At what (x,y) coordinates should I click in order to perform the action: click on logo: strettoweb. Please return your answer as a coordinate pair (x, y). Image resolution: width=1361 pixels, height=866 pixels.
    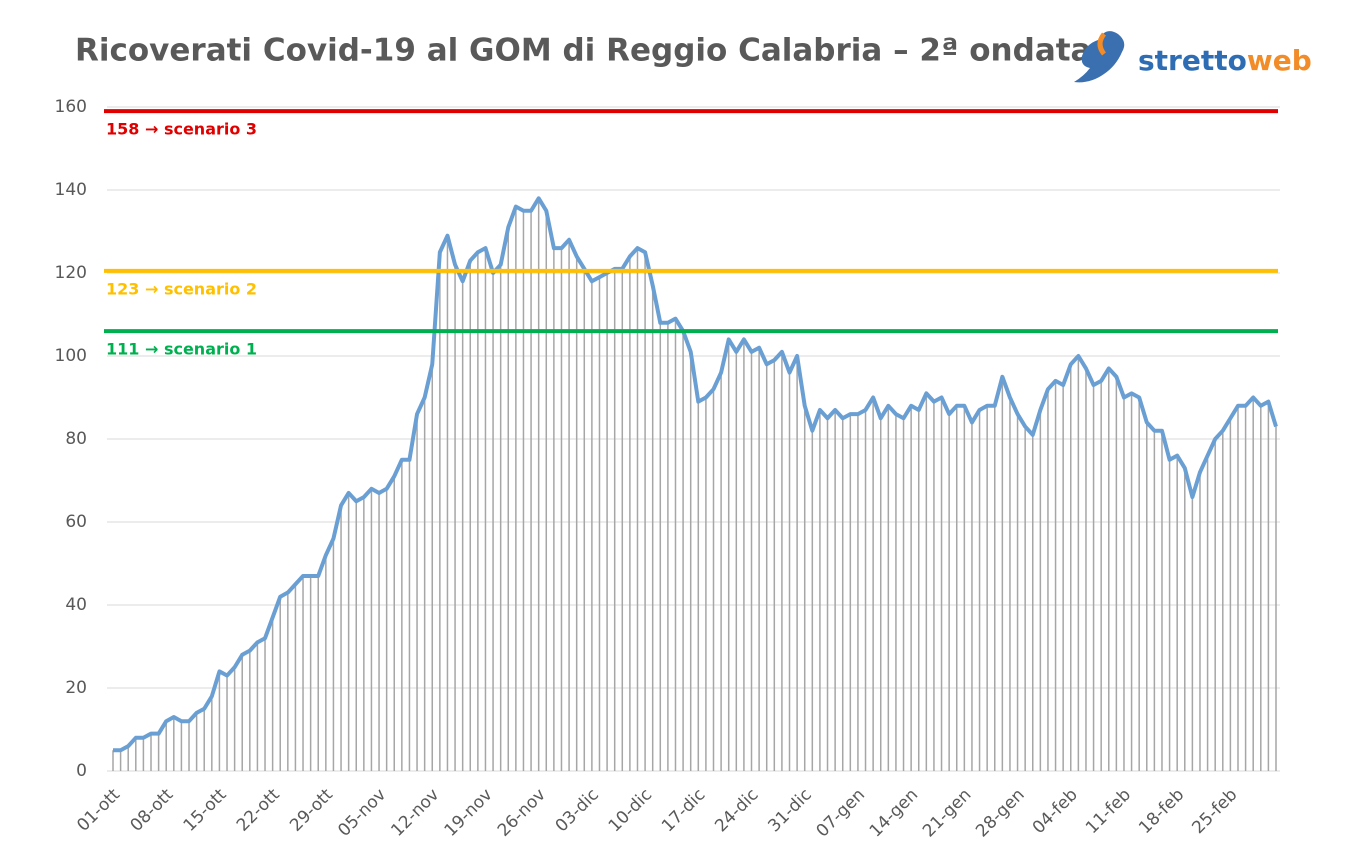
    Looking at the image, I should click on (1193, 57).